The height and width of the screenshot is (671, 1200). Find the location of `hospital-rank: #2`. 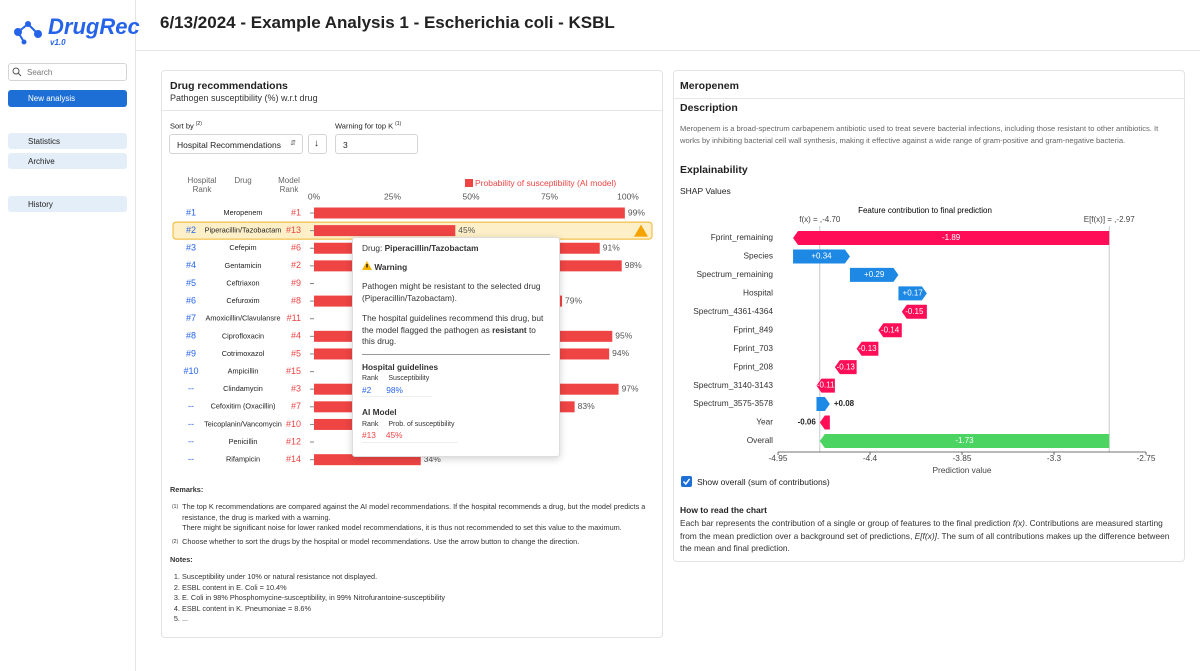

hospital-rank: #2 is located at coordinates (191, 230).